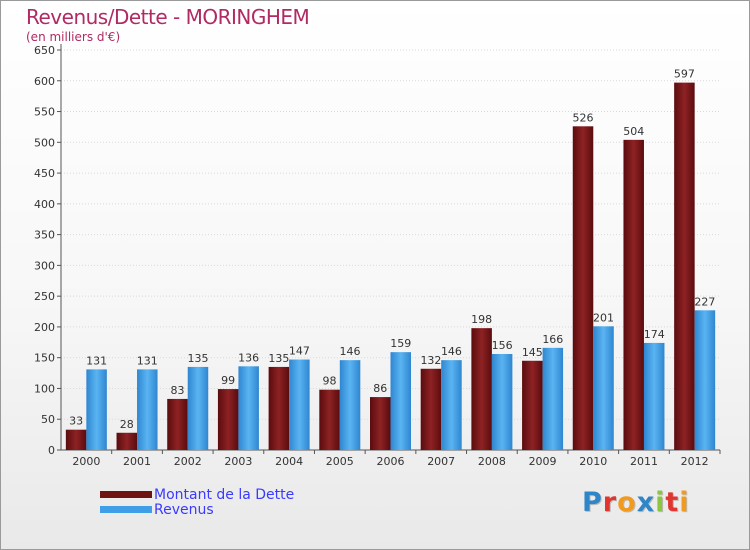  I want to click on x-tick-label: 2008, so click(492, 461).